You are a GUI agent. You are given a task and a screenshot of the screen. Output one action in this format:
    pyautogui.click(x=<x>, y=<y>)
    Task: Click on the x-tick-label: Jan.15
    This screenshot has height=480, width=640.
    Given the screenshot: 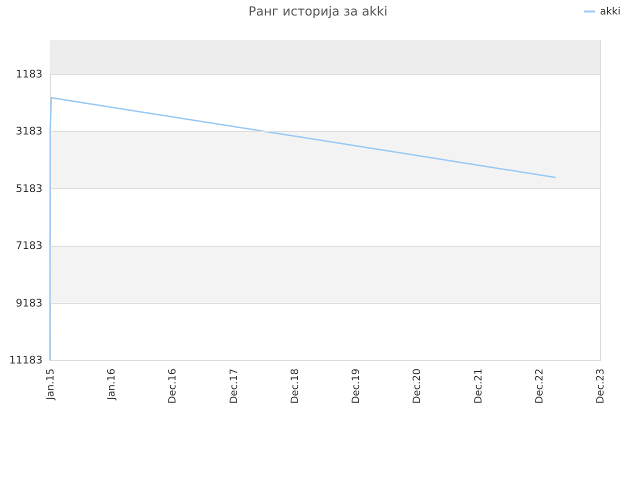 What is the action you would take?
    pyautogui.click(x=51, y=384)
    